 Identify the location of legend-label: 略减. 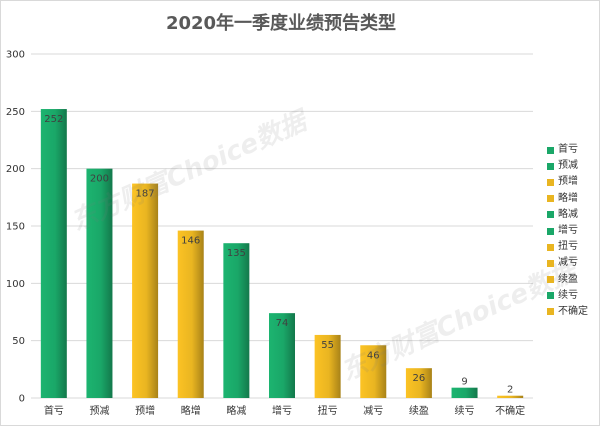
(568, 214).